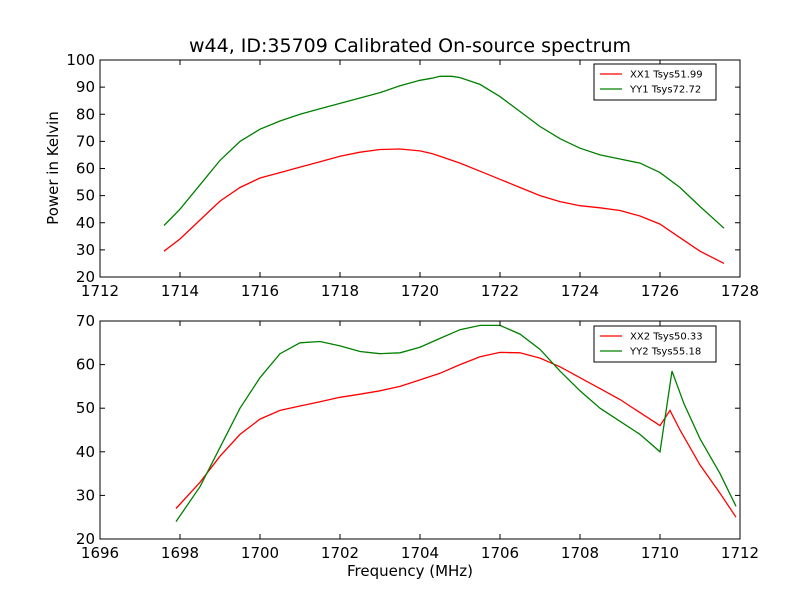 The image size is (800, 600). What do you see at coordinates (420, 553) in the screenshot?
I see `x-tick-label: 1704` at bounding box center [420, 553].